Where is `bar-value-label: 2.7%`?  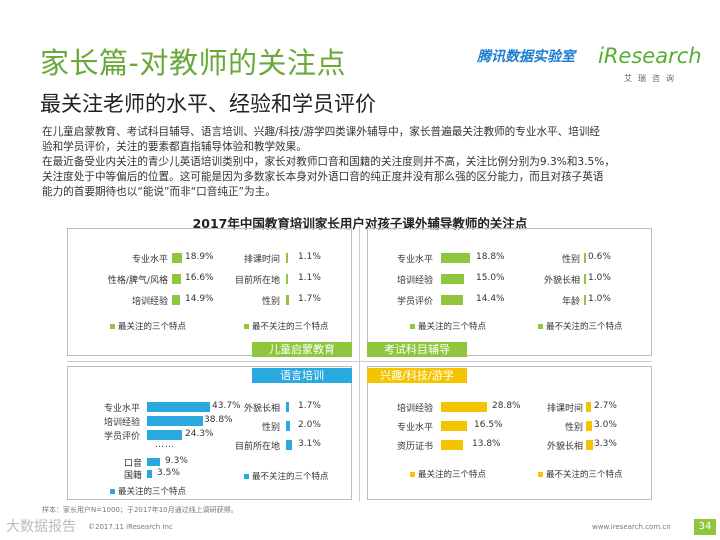 bar-value-label: 2.7% is located at coordinates (605, 406).